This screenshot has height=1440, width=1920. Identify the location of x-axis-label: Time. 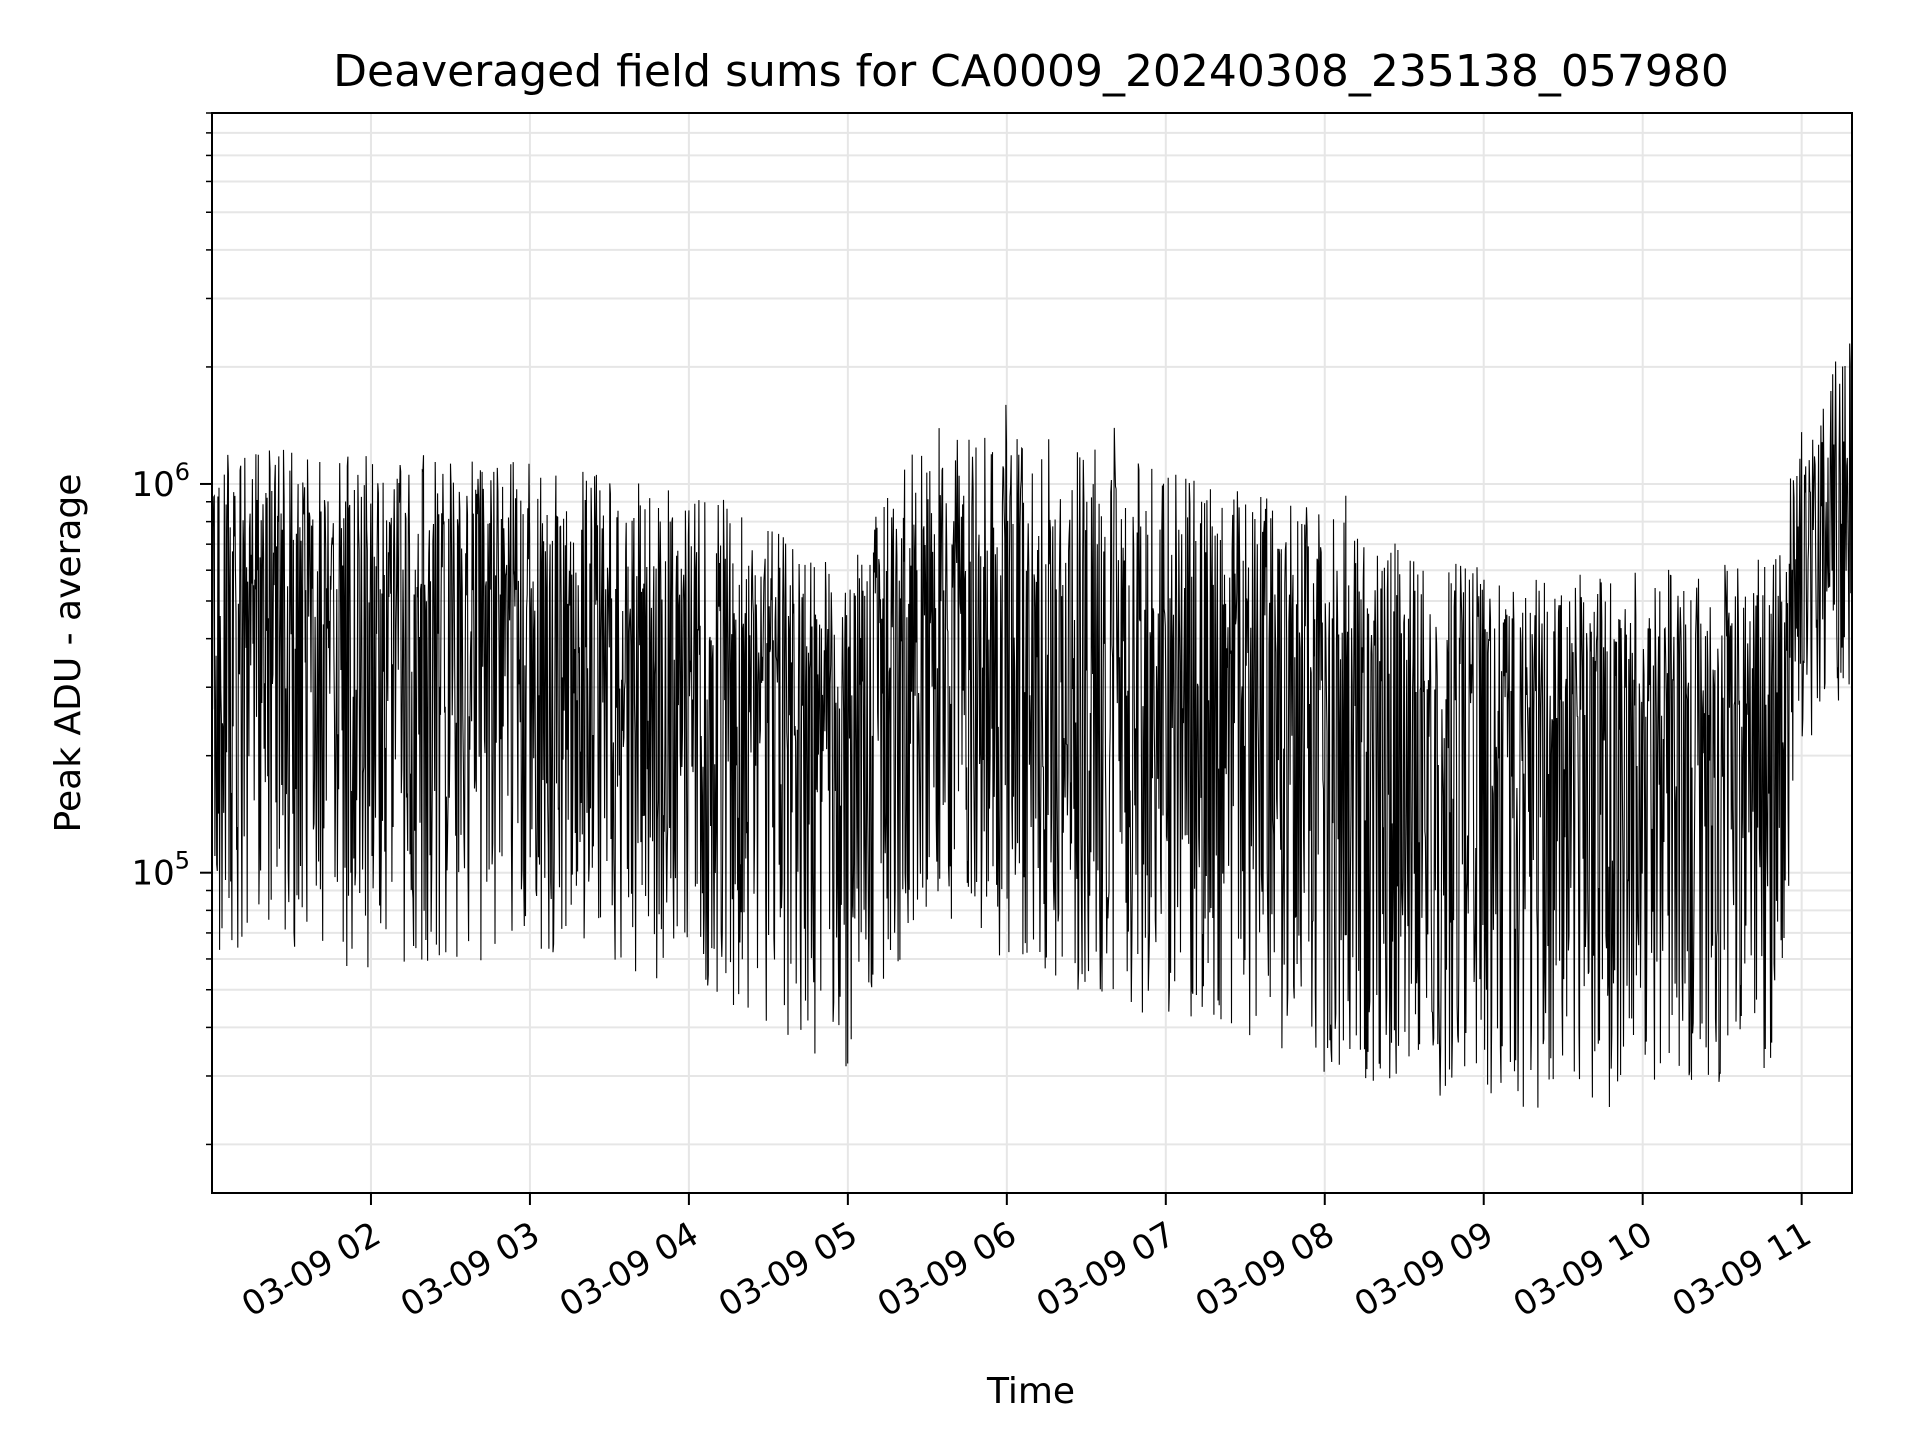
(1030, 1391).